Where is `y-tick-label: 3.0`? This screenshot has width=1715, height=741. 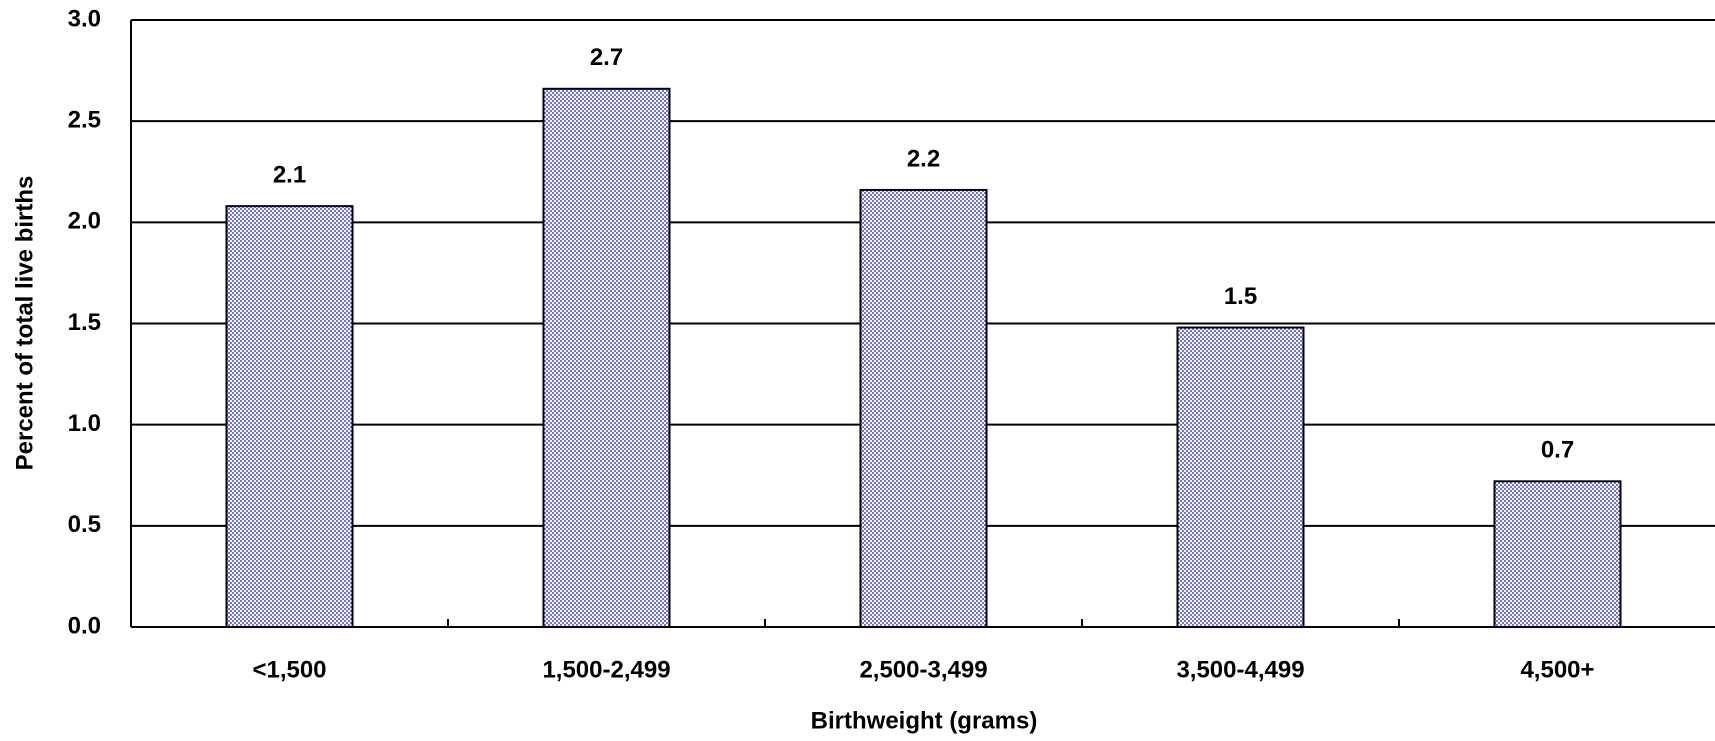
y-tick-label: 3.0 is located at coordinates (84, 18).